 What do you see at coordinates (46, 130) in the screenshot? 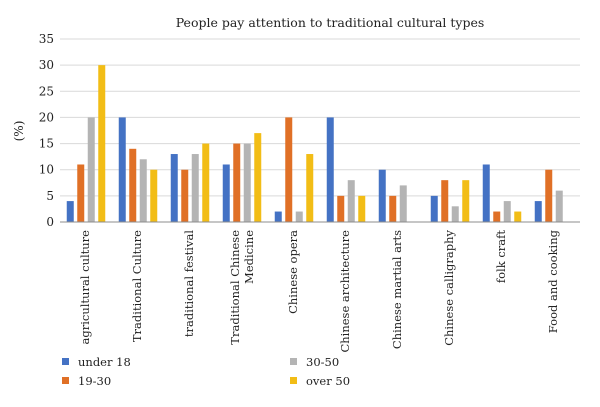
I see `y-axis-ticks: 0 5 10 15 20 25 30 35` at bounding box center [46, 130].